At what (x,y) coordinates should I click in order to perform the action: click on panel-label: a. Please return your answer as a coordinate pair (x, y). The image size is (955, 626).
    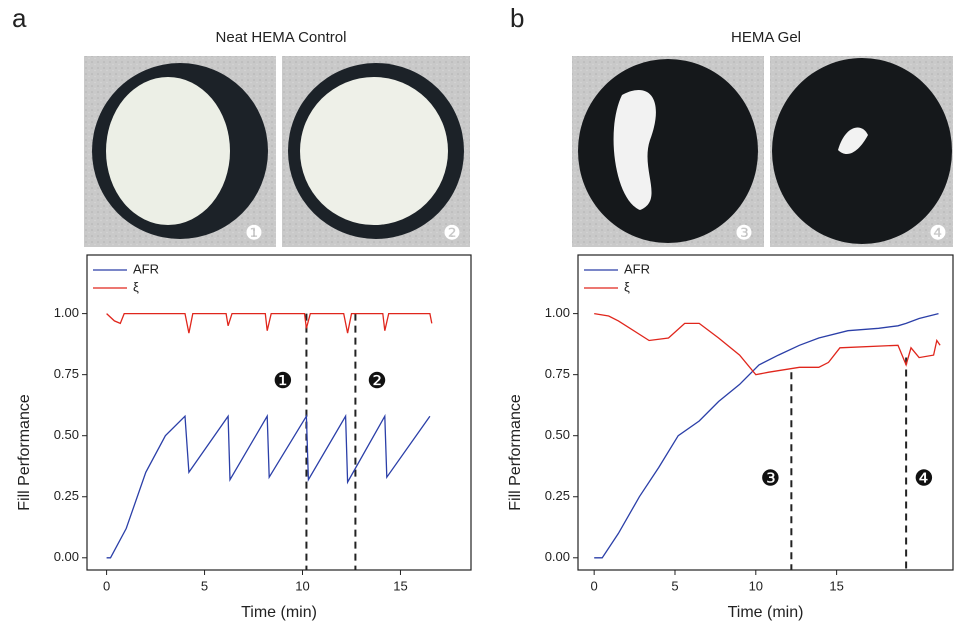
    Looking at the image, I should click on (19, 18).